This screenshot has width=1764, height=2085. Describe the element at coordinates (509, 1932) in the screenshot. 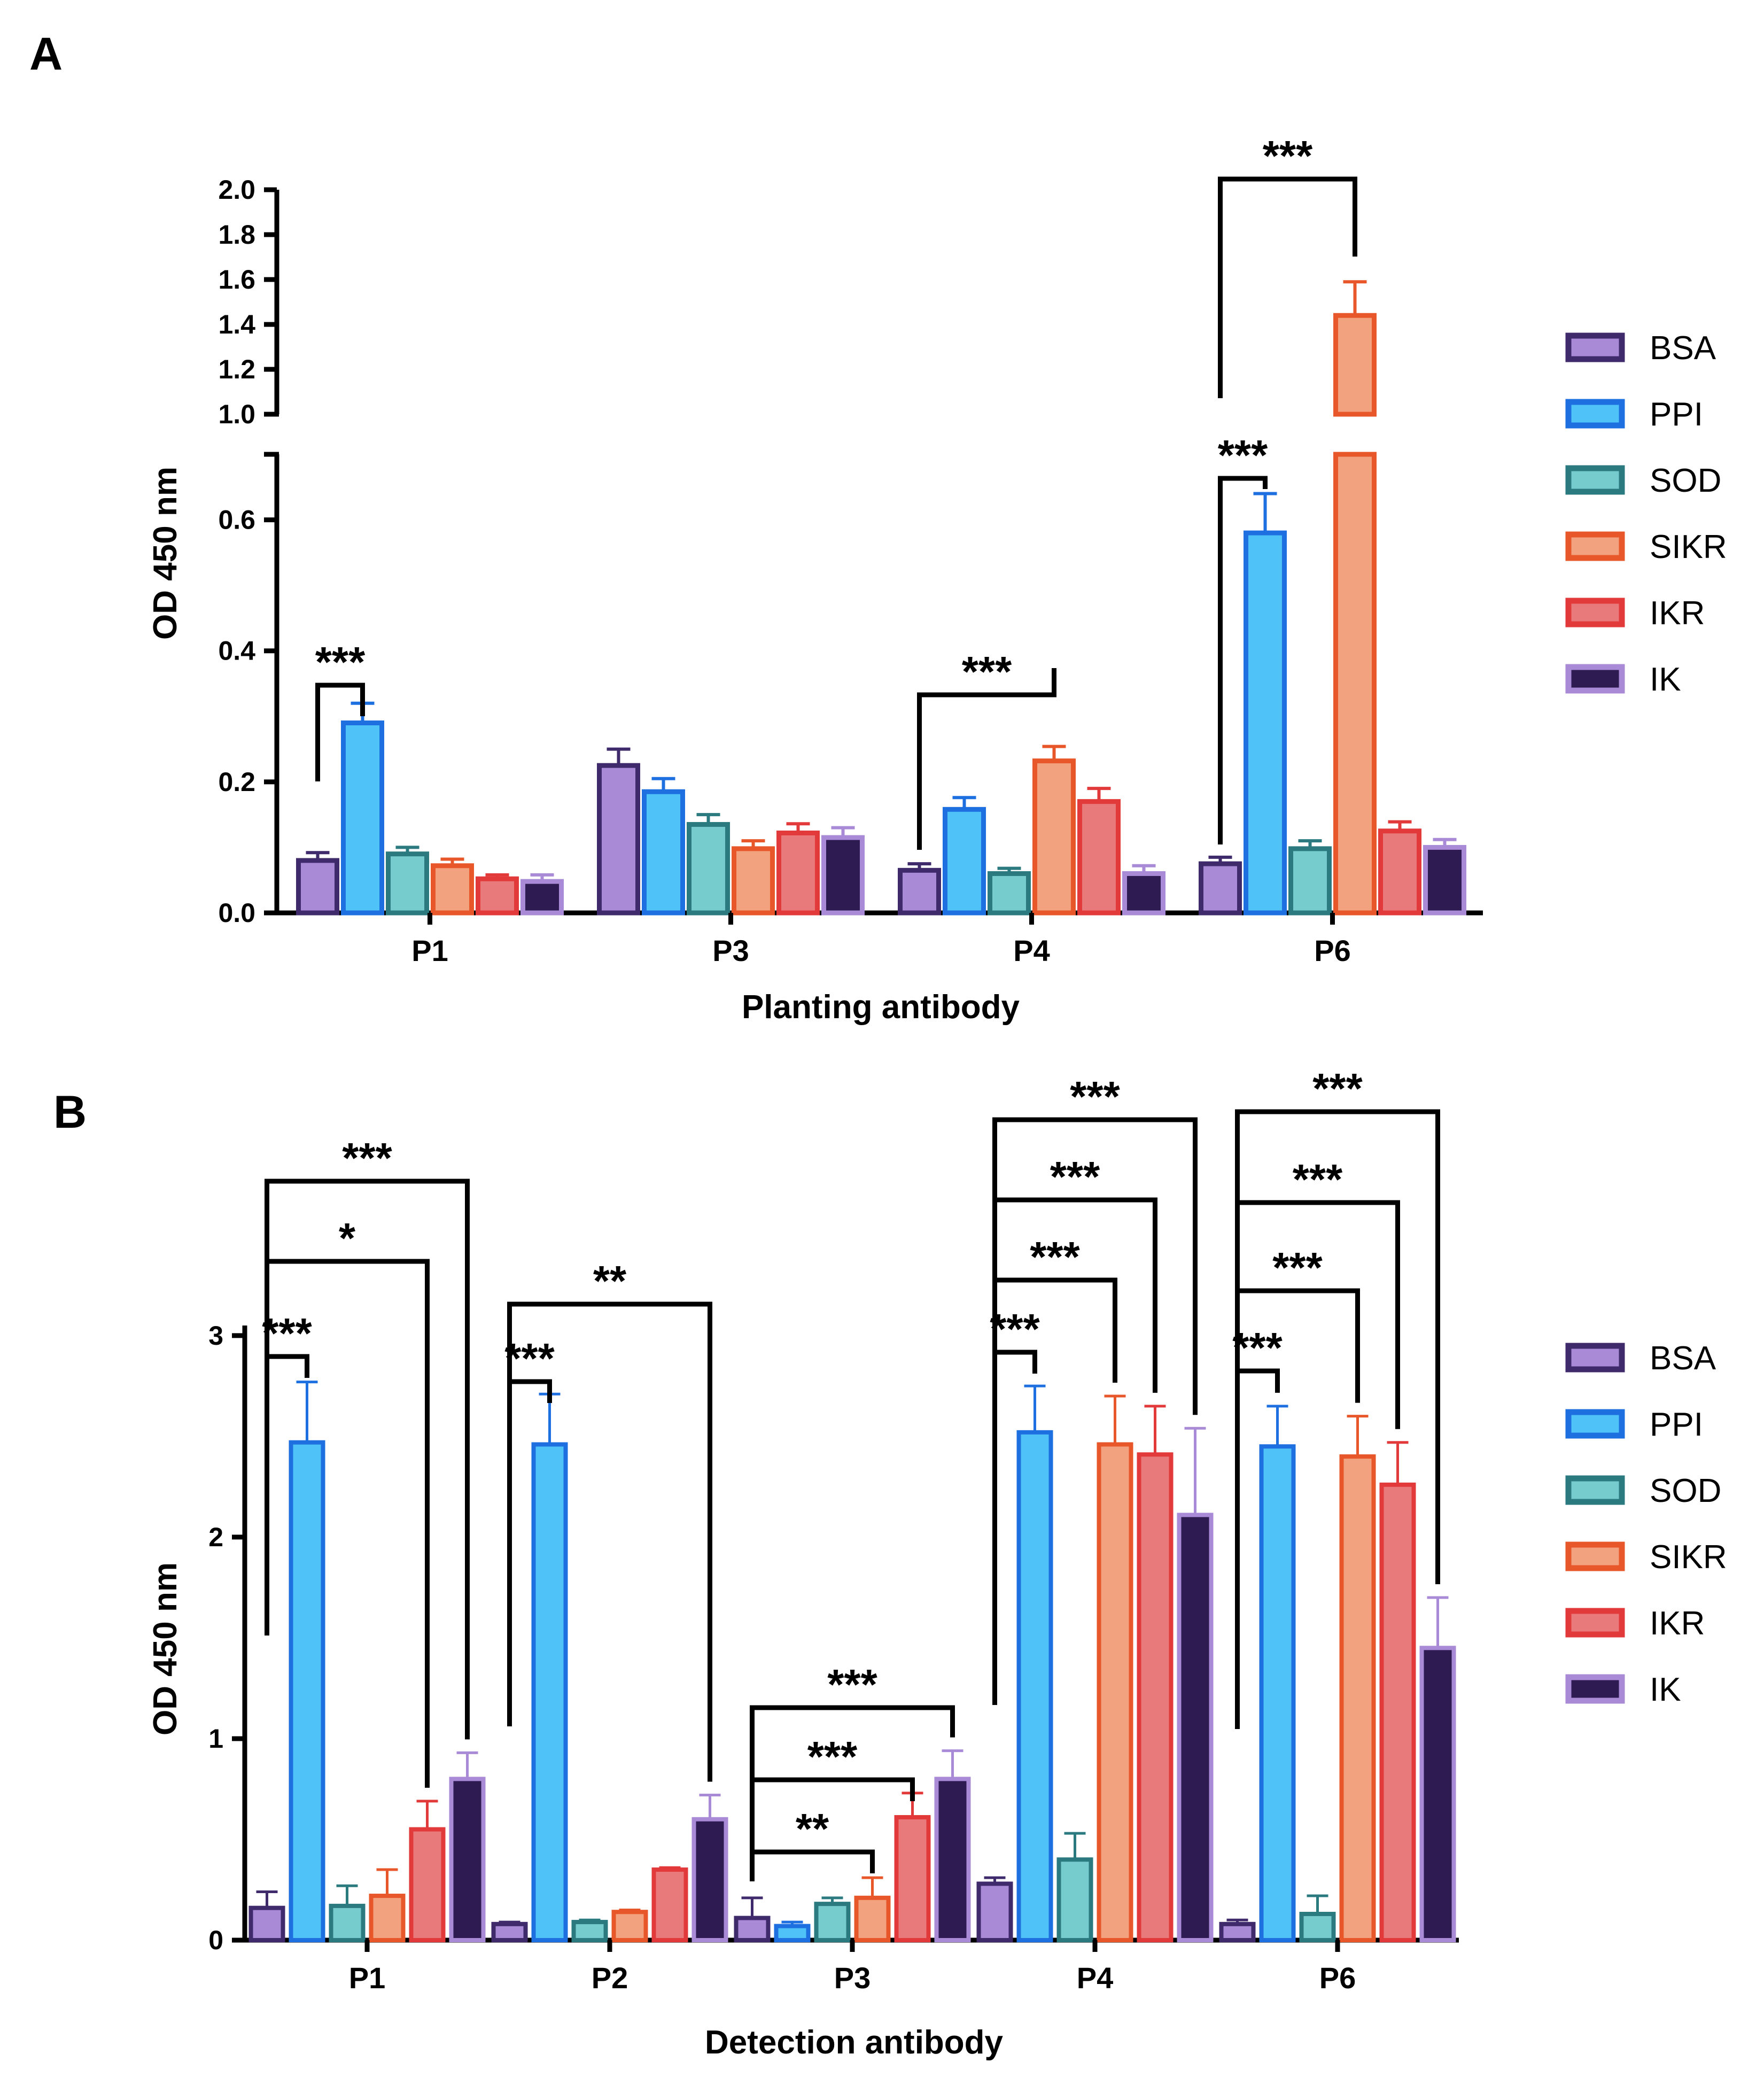

I see `chart-b-bar-p2-bsa` at that location.